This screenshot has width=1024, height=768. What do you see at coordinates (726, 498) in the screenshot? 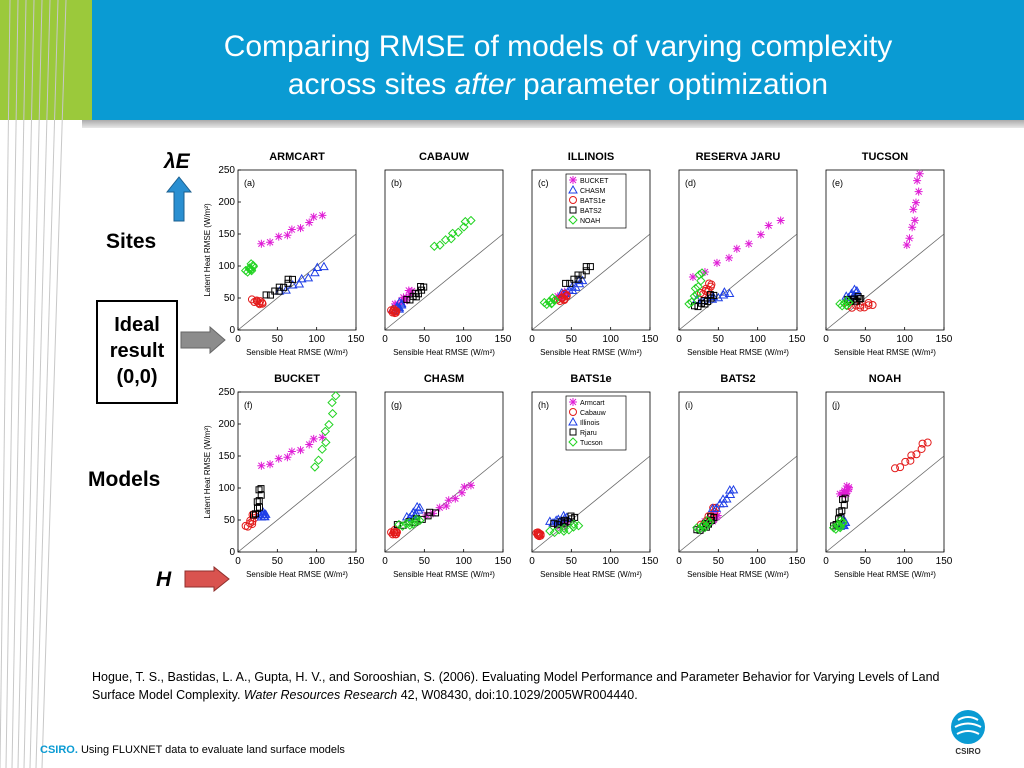
I see `point-illinois` at bounding box center [726, 498].